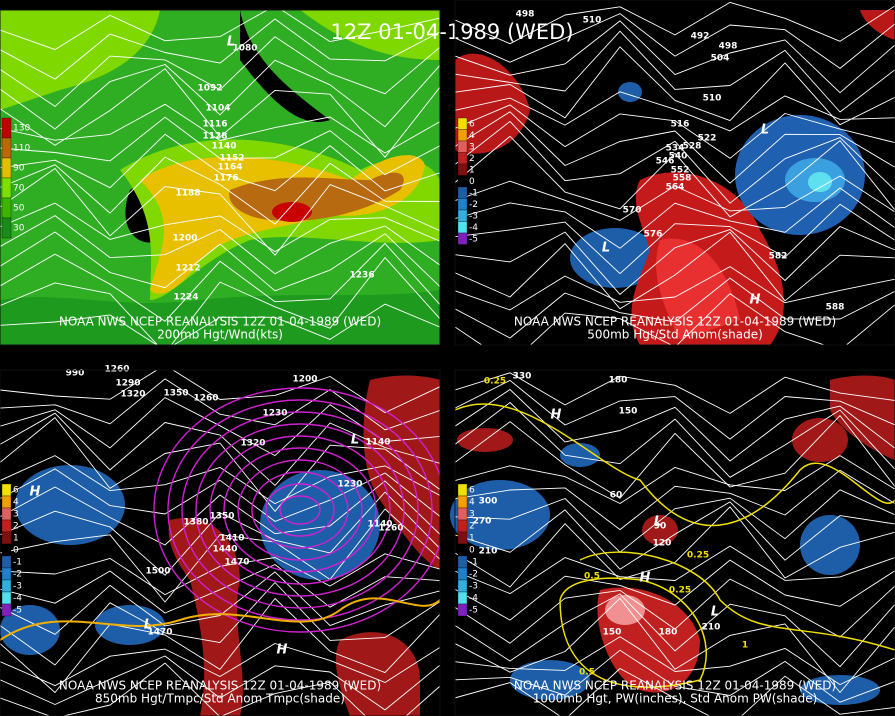 The width and height of the screenshot is (895, 716). I want to click on contour-label: 1236, so click(361, 276).